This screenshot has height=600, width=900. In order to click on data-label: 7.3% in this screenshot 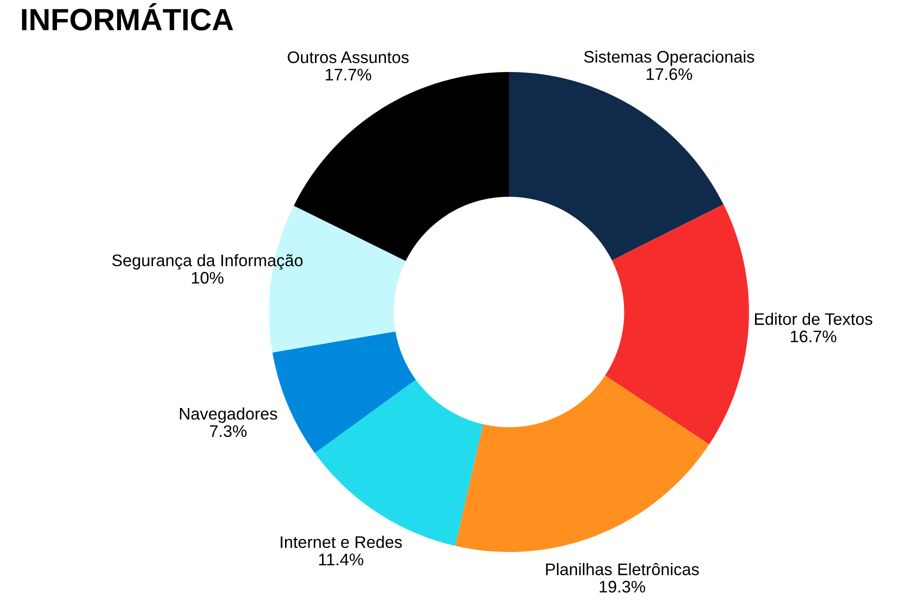, I will do `click(228, 431)`.